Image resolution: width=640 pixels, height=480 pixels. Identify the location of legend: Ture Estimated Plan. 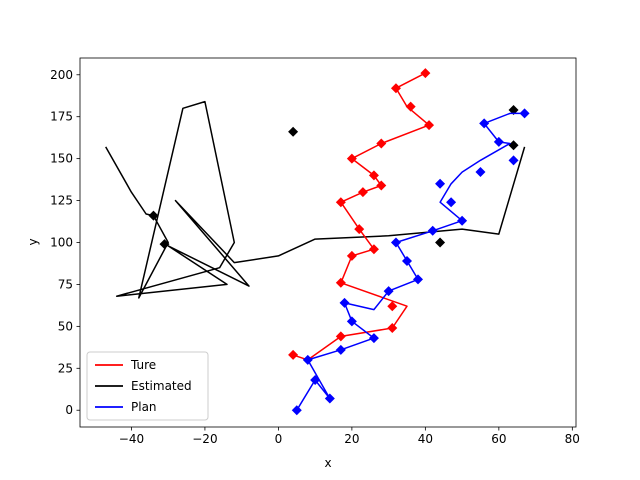
(147, 386).